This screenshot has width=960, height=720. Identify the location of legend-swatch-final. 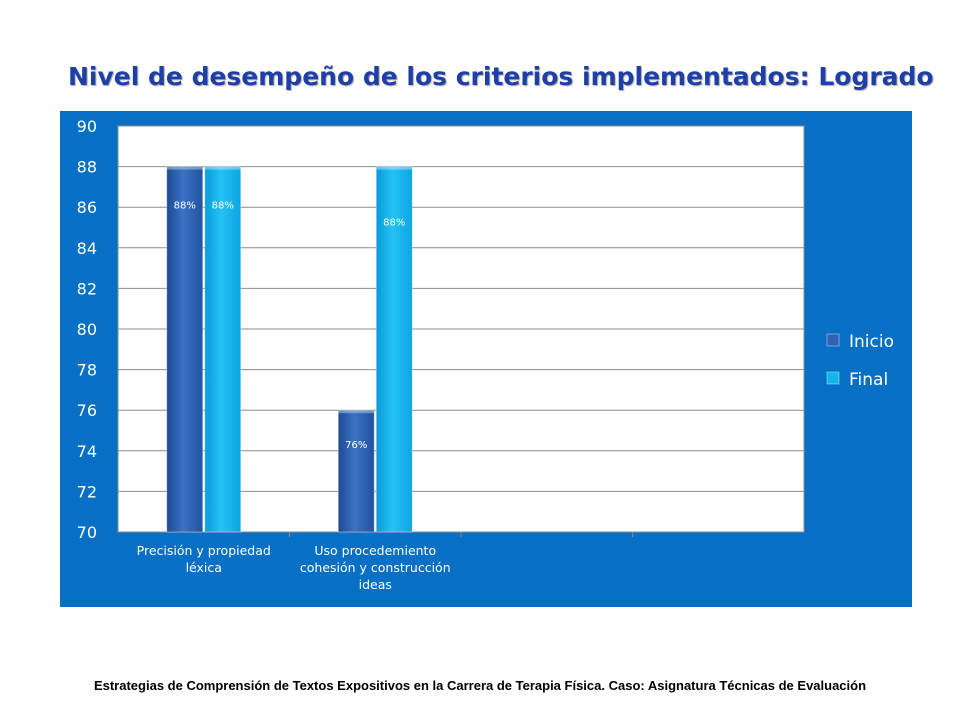
(833, 378).